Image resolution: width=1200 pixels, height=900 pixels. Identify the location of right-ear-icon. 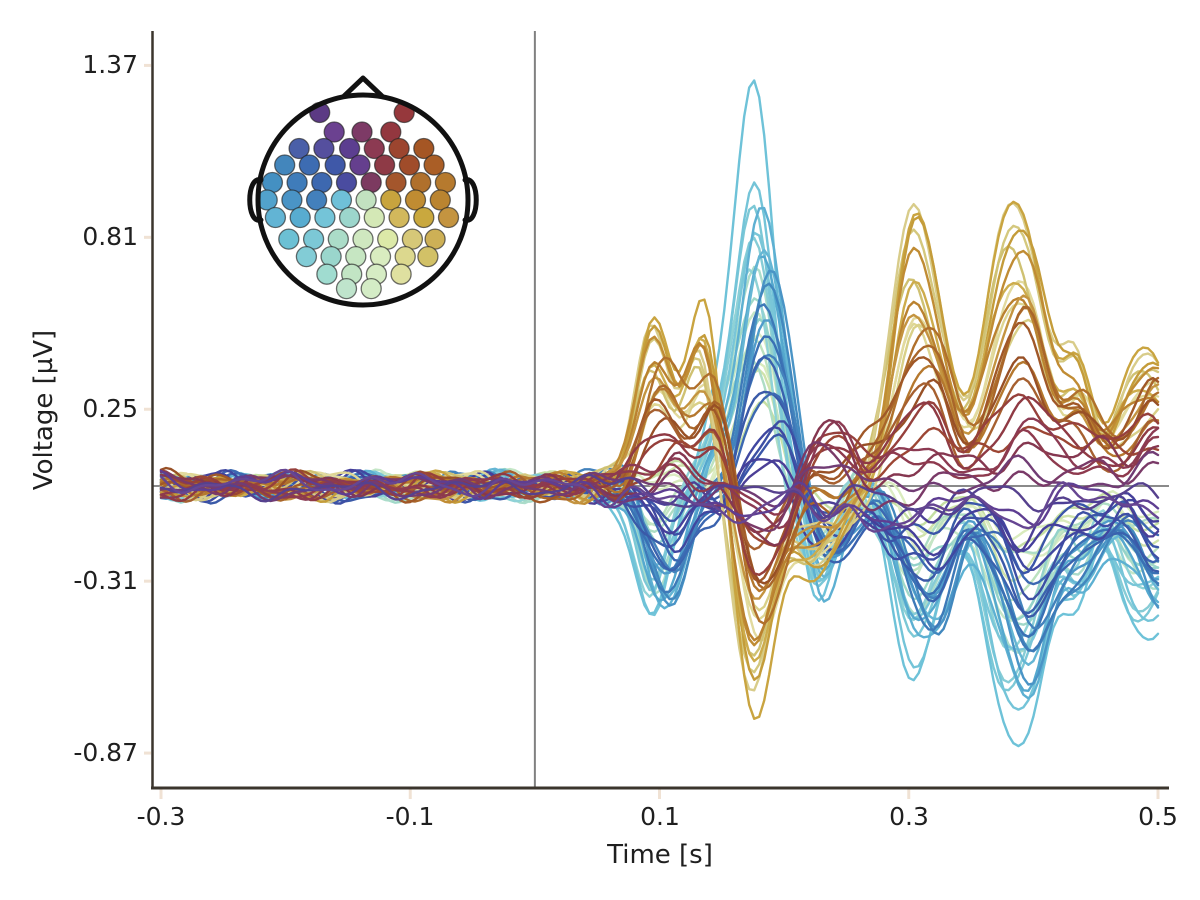
(470, 200).